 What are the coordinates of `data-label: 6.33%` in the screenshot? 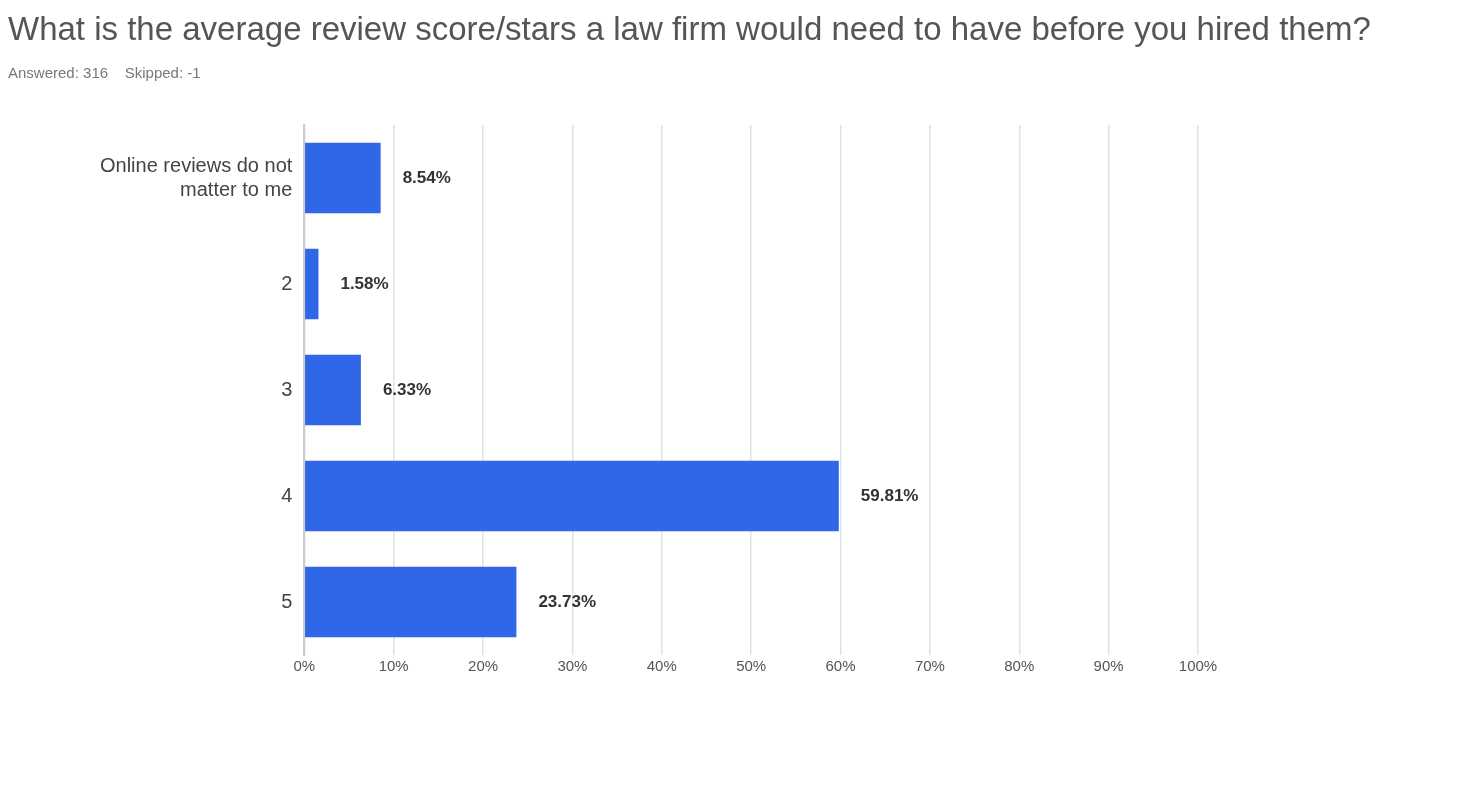 It's located at (407, 389).